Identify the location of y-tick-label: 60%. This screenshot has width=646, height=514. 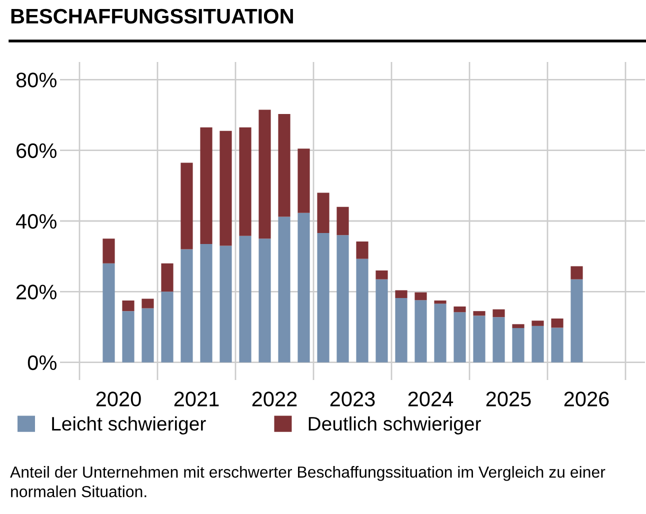
(36, 150).